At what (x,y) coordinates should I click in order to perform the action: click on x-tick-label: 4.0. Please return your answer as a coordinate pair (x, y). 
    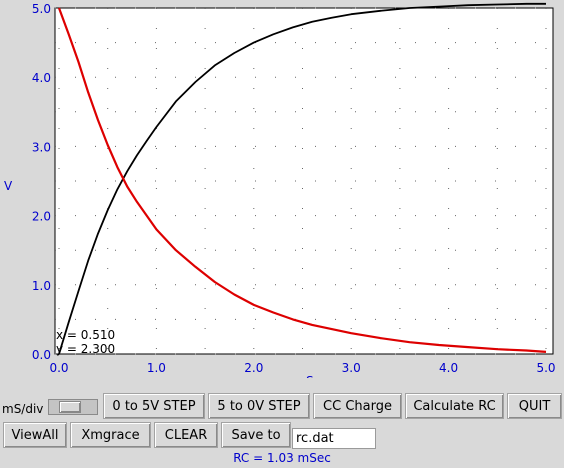
    Looking at the image, I should click on (448, 368).